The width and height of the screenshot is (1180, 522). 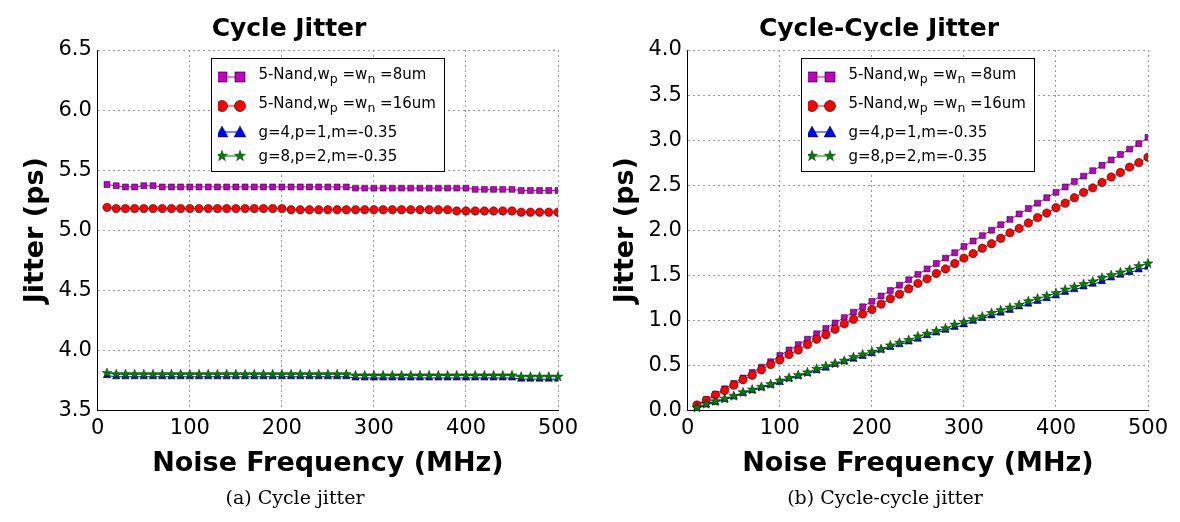 I want to click on y-tick-label: 1.5, so click(x=665, y=273).